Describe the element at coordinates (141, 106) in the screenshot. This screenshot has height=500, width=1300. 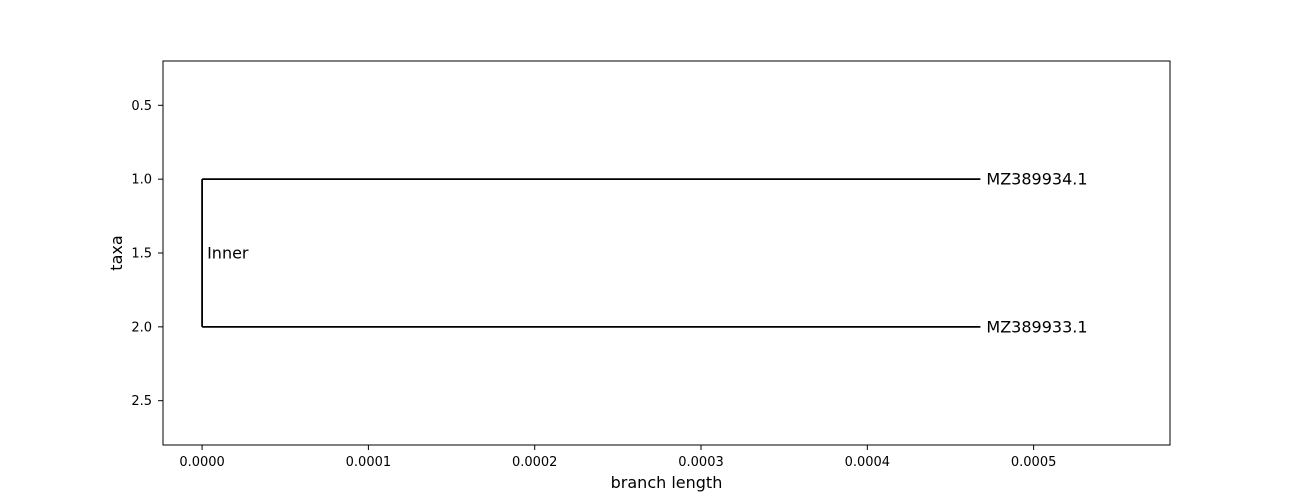
I see `y-tick-label: 0.5` at that location.